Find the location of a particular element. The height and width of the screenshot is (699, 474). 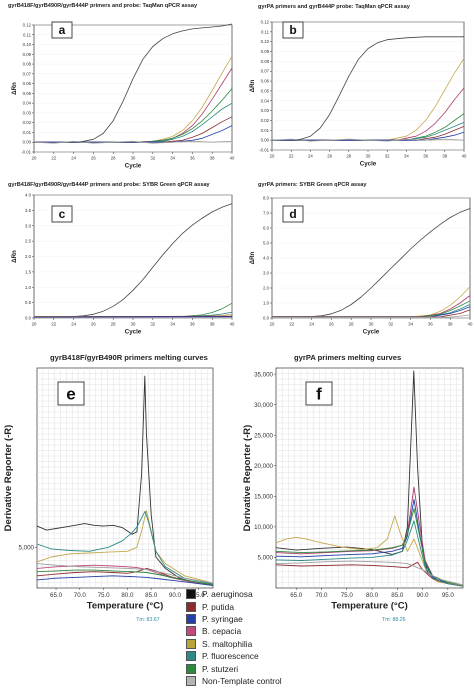

y-tick-label: 8.0 is located at coordinates (266, 198).